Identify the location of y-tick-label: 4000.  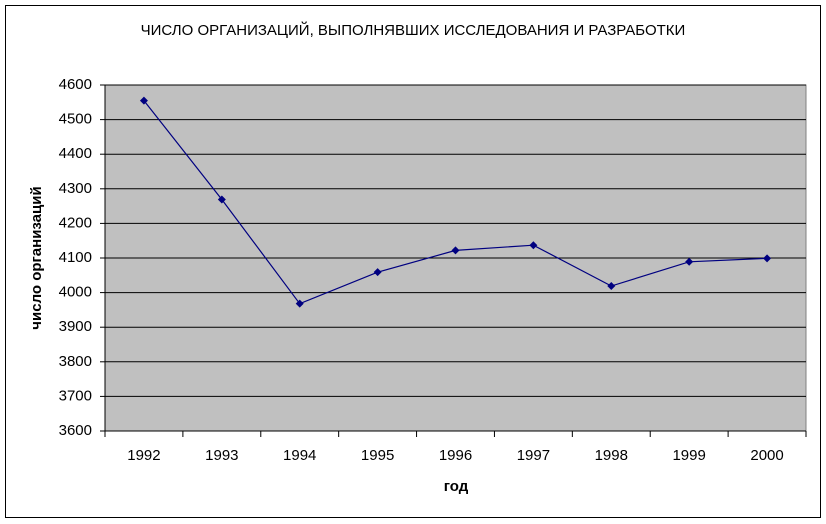
(75, 292).